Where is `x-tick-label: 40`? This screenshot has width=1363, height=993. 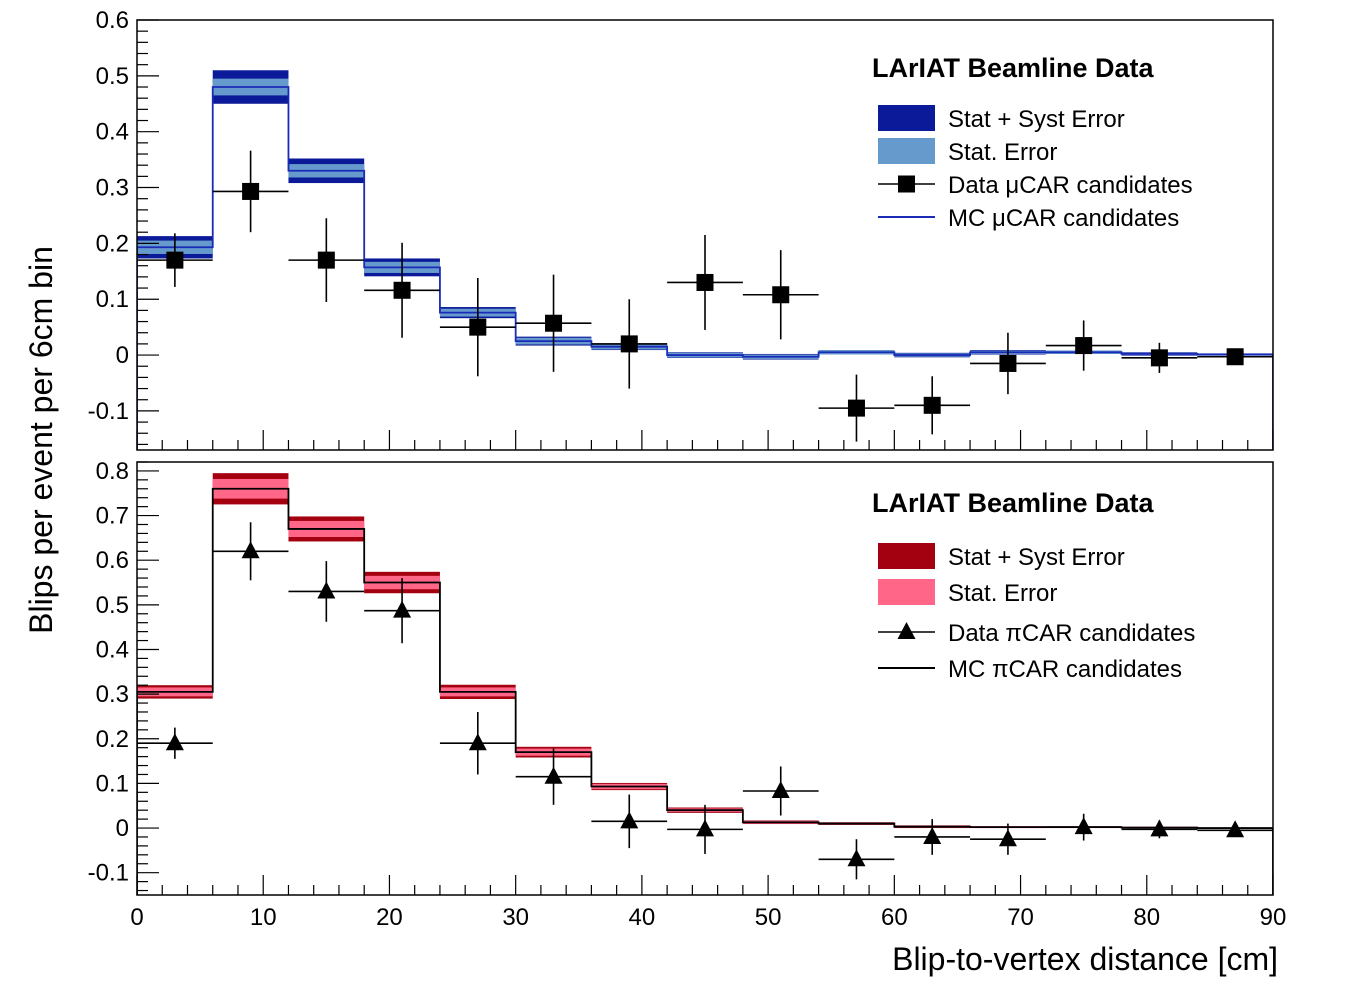
x-tick-label: 40 is located at coordinates (642, 917).